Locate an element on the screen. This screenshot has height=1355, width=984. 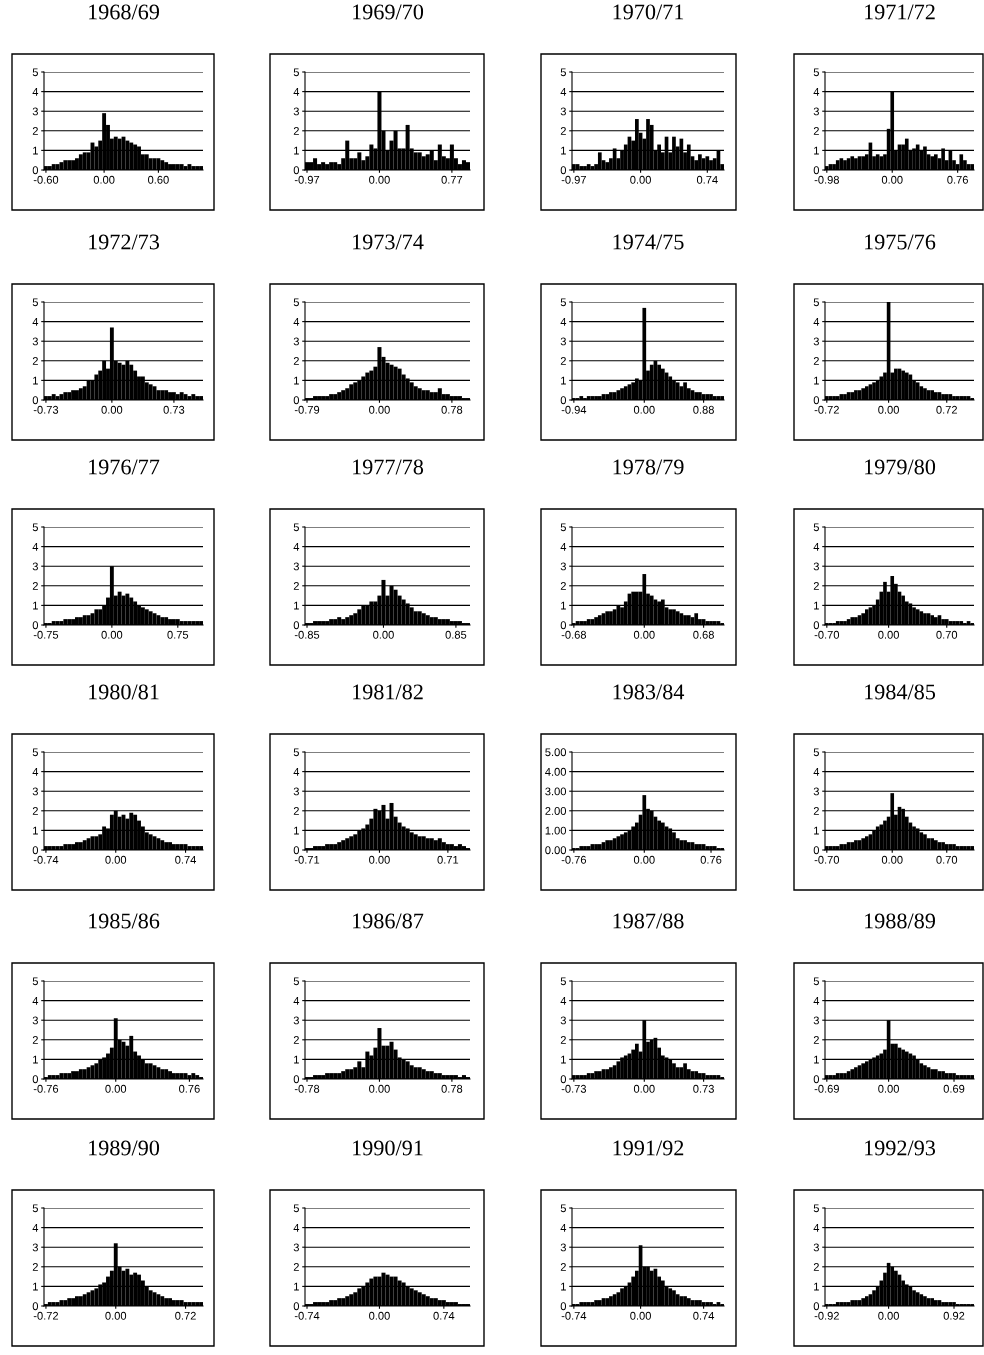
x-tick-label: -0.92 is located at coordinates (826, 1315).